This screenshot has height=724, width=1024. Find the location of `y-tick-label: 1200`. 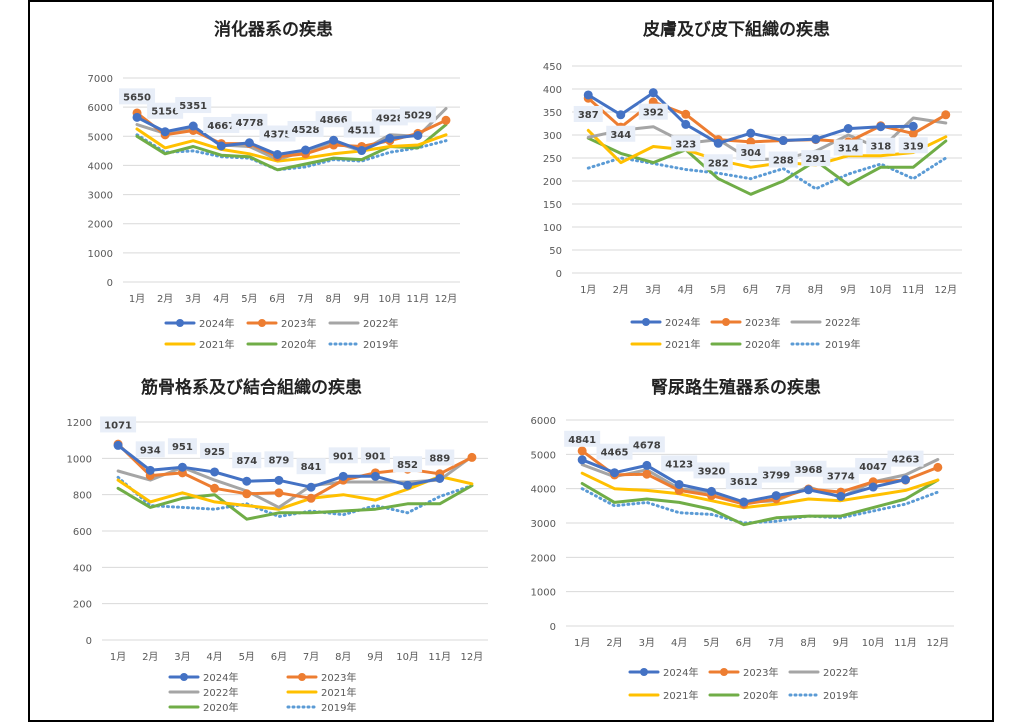

y-tick-label: 1200 is located at coordinates (79, 423).